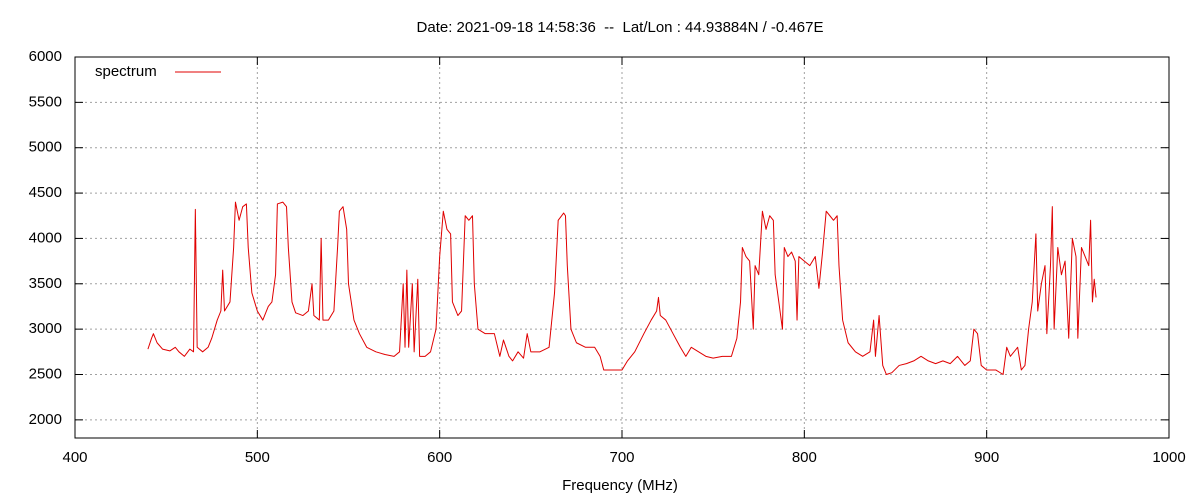  I want to click on y-tick-label: 5500, so click(45, 101).